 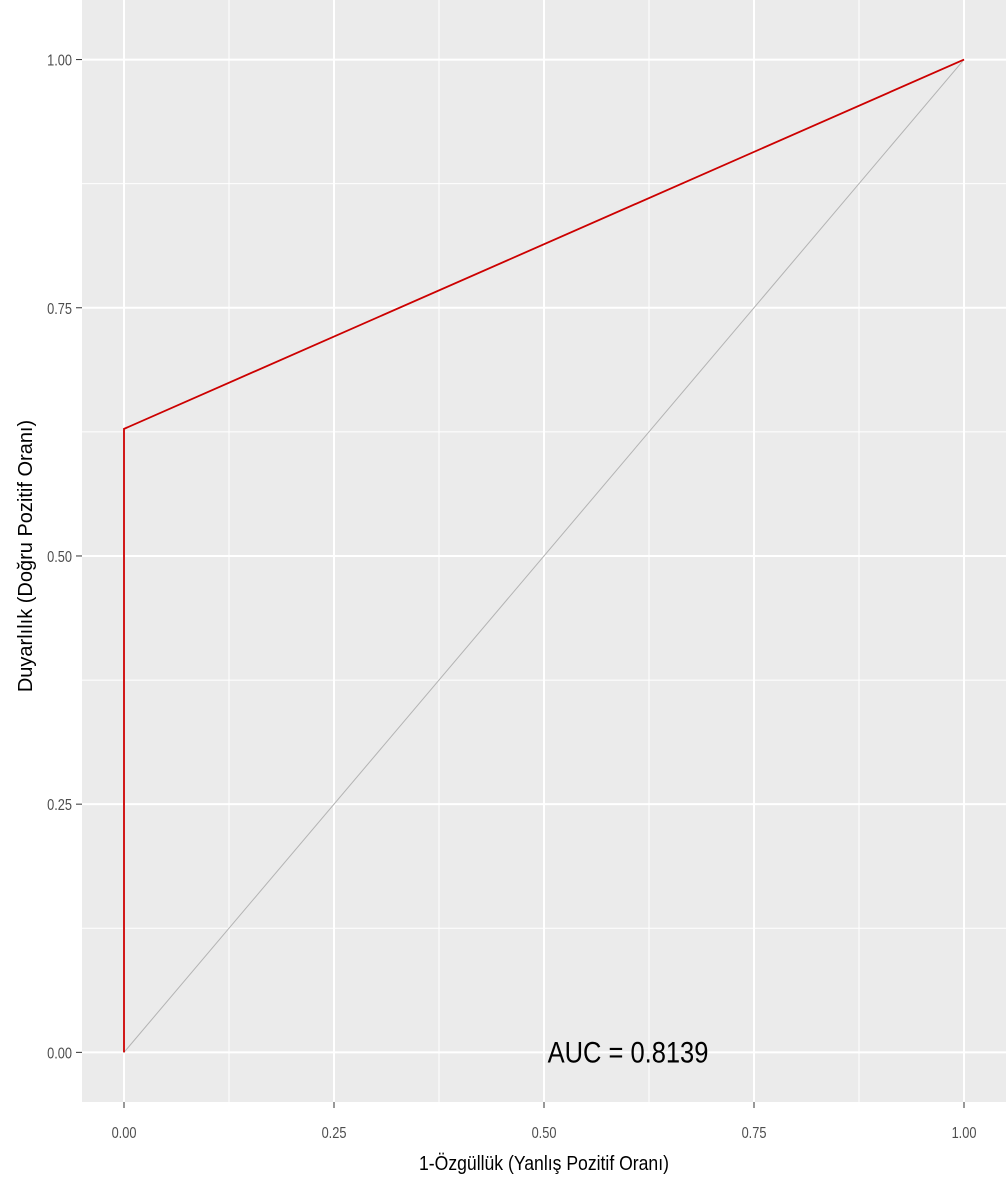 I want to click on x-tick-label: 0.50, so click(x=544, y=1134).